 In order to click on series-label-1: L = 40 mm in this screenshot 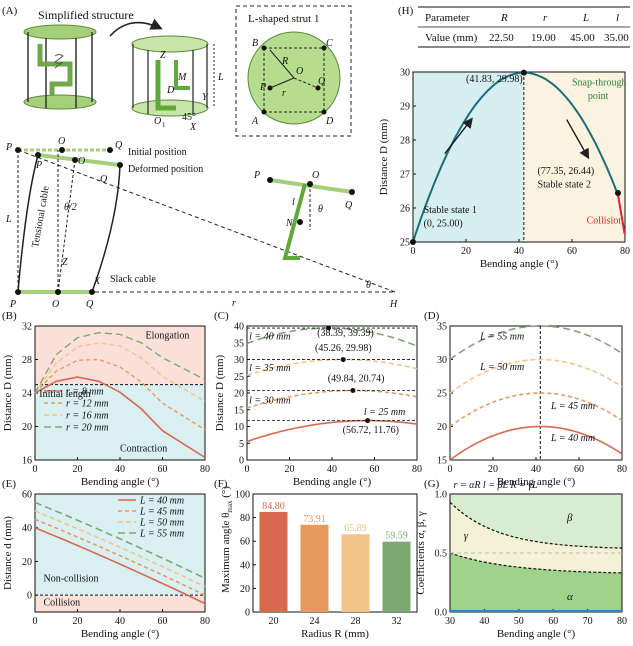, I will do `click(572, 438)`.